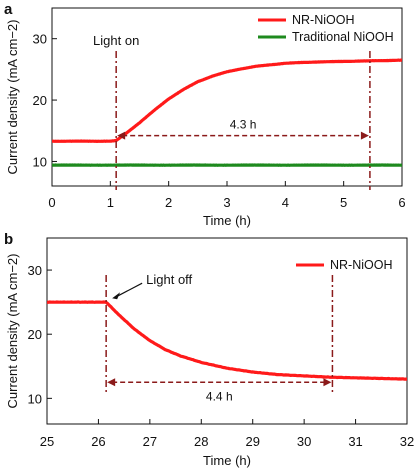  Describe the element at coordinates (150, 441) in the screenshot. I see `x-tick-label: 27` at that location.